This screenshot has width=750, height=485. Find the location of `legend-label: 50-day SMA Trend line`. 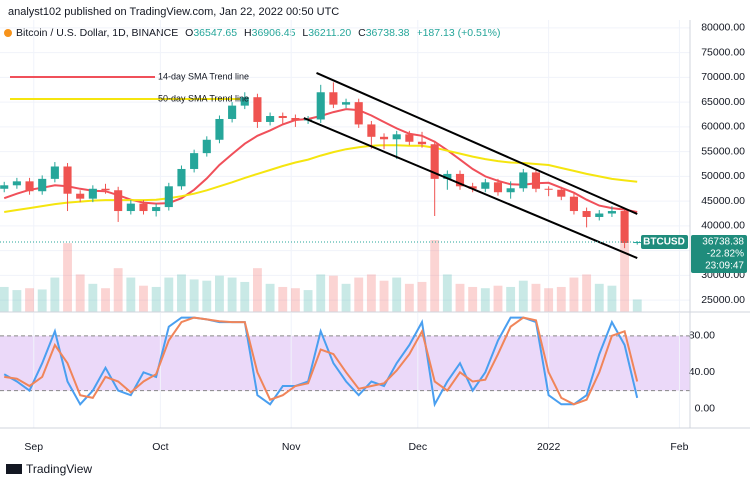

legend-label: 50-day SMA Trend line is located at coordinates (203, 98).